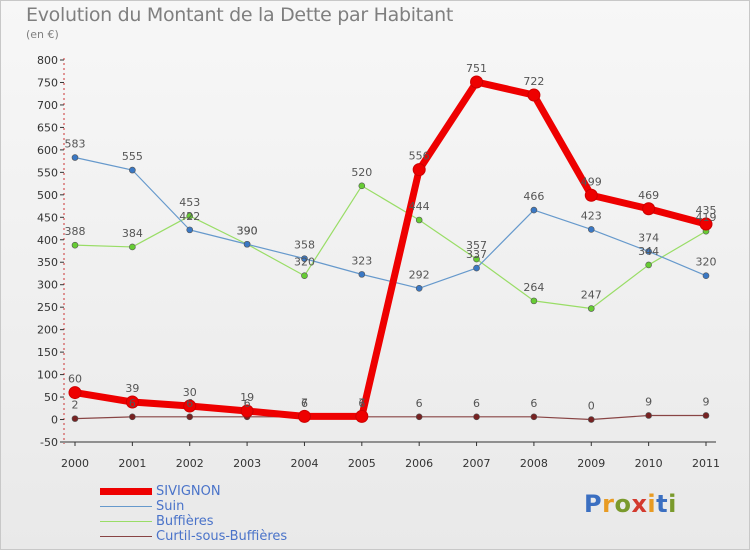 The image size is (750, 550). I want to click on data-label: 337, so click(476, 254).